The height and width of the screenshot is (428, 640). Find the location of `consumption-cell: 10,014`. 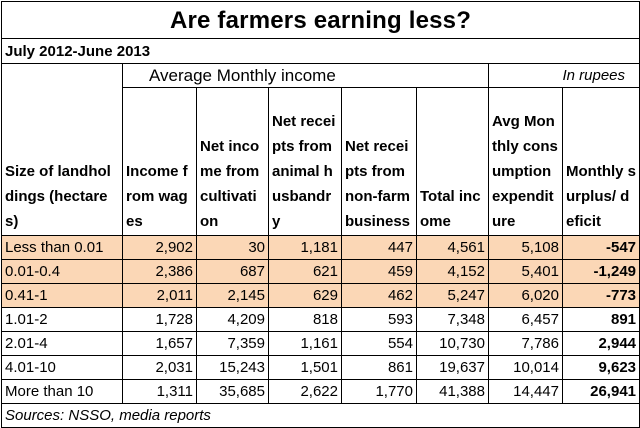

consumption-cell: 10,014 is located at coordinates (525, 367).